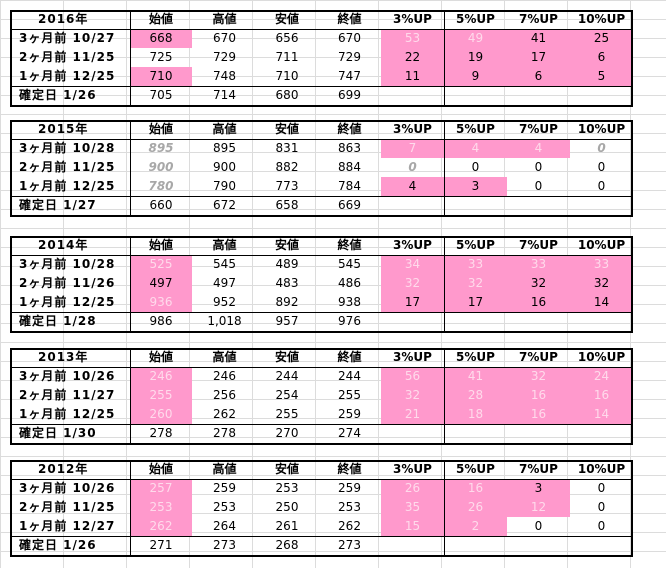 This screenshot has height=568, width=666. Describe the element at coordinates (538, 186) in the screenshot. I see `cell-up7: 0` at that location.